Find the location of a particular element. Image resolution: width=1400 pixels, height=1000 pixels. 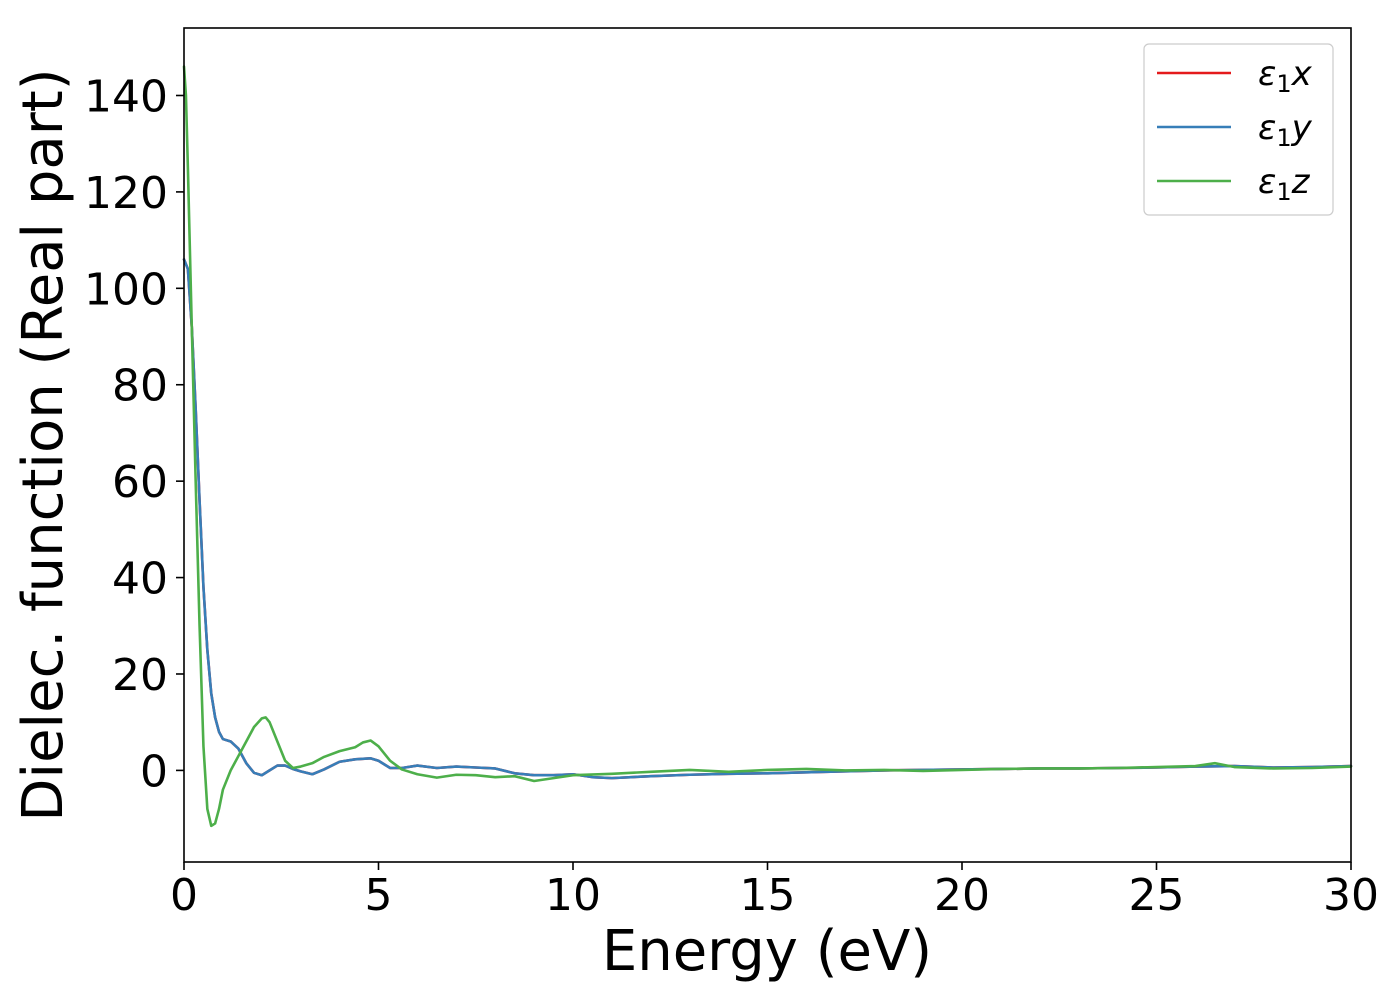

legend-label-z: ε1z is located at coordinates (1284, 184).